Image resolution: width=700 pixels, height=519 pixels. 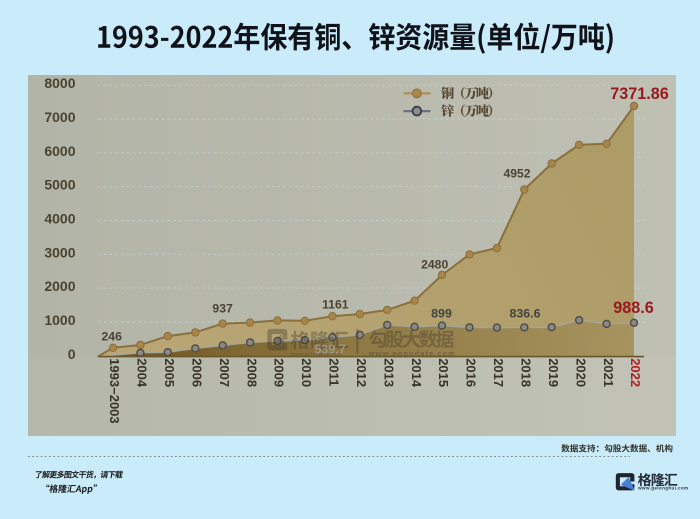 I want to click on svg-text: 0, so click(x=72, y=354).